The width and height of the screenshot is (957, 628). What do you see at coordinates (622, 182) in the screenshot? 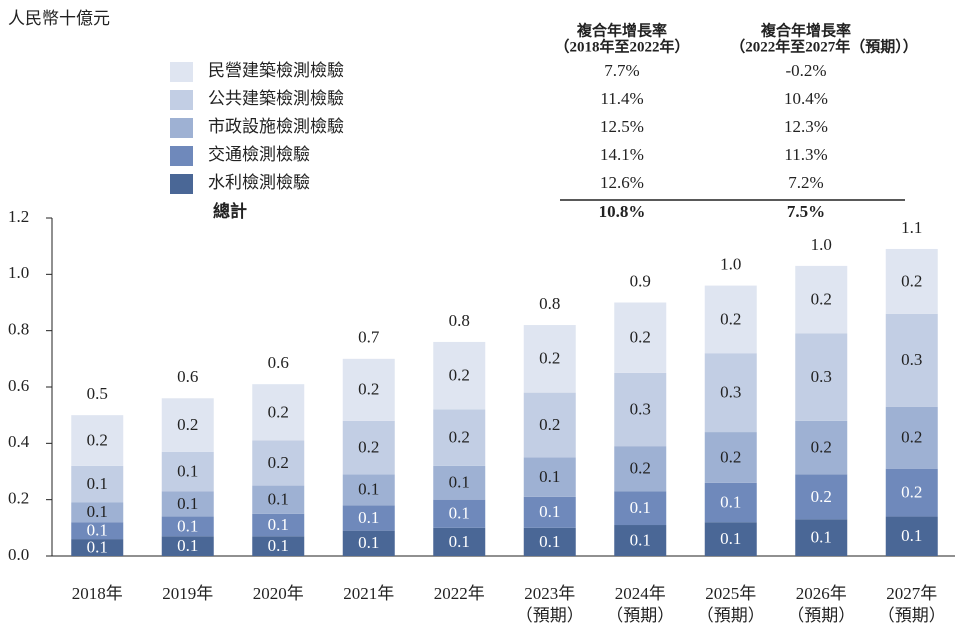
I see `cagr-value: 12.6%` at bounding box center [622, 182].